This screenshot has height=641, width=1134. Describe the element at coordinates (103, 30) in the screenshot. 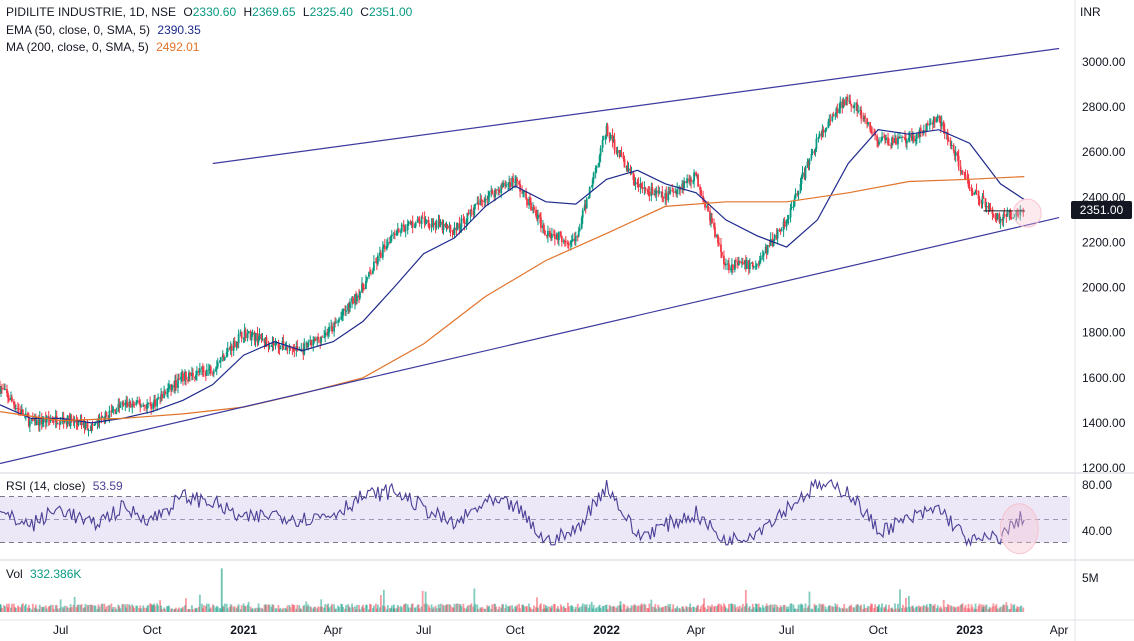

I see `ema-legend: EMA (50, close, 0, SMA, 5) 2390.35` at that location.